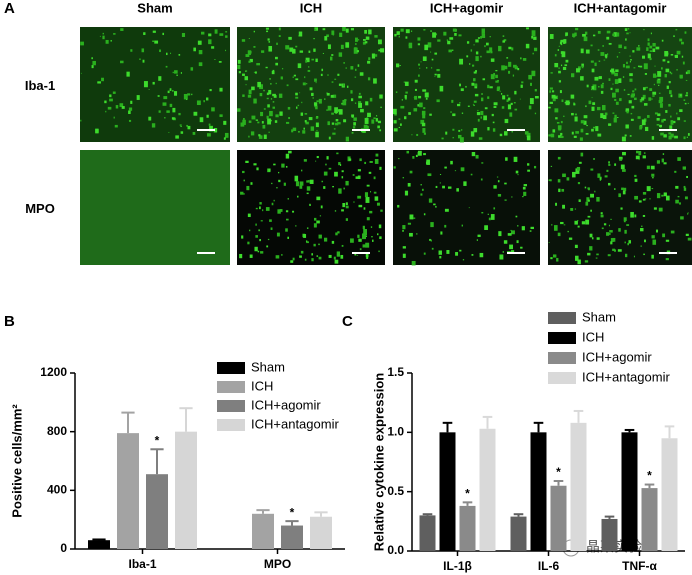 The width and height of the screenshot is (692, 575). Describe the element at coordinates (277, 564) in the screenshot. I see `x-tick-label: MPO` at that location.